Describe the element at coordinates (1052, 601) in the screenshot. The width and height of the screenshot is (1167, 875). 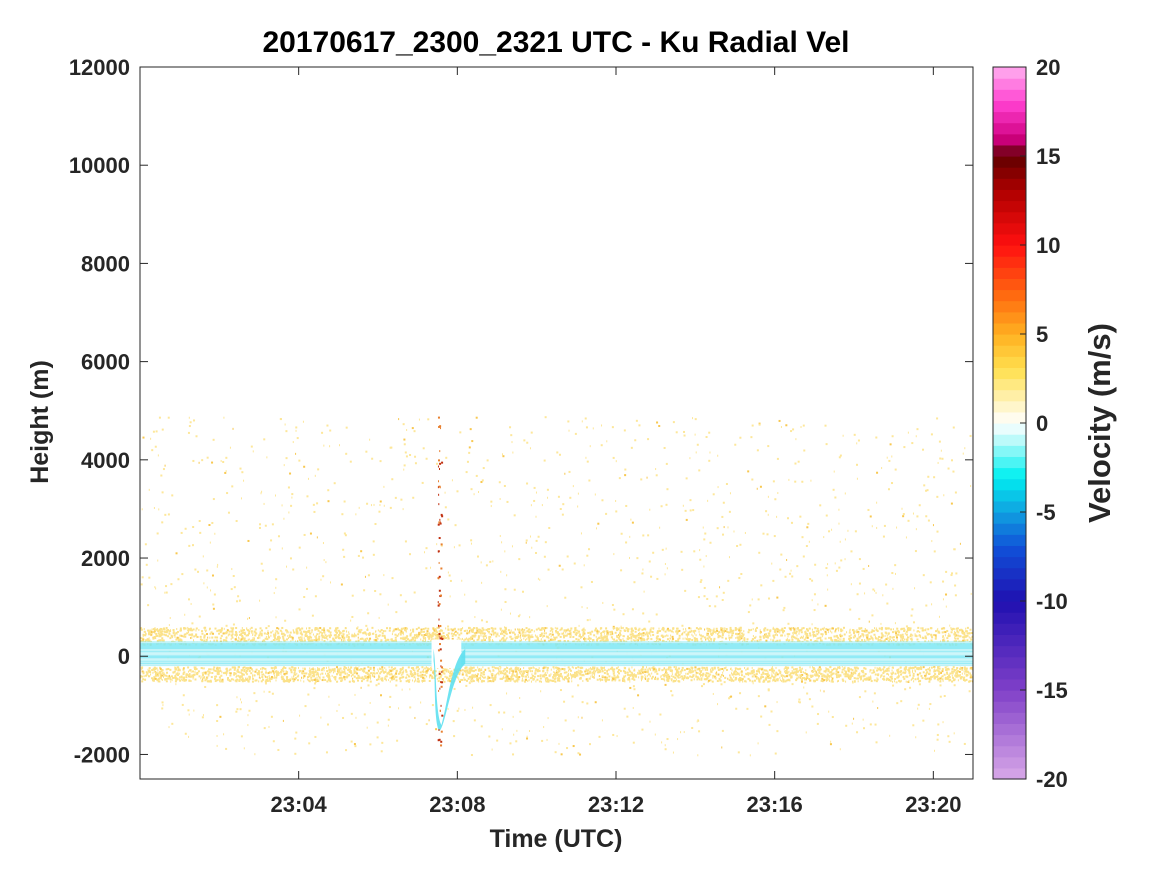
I see `colorbar-tick-label: -10` at that location.